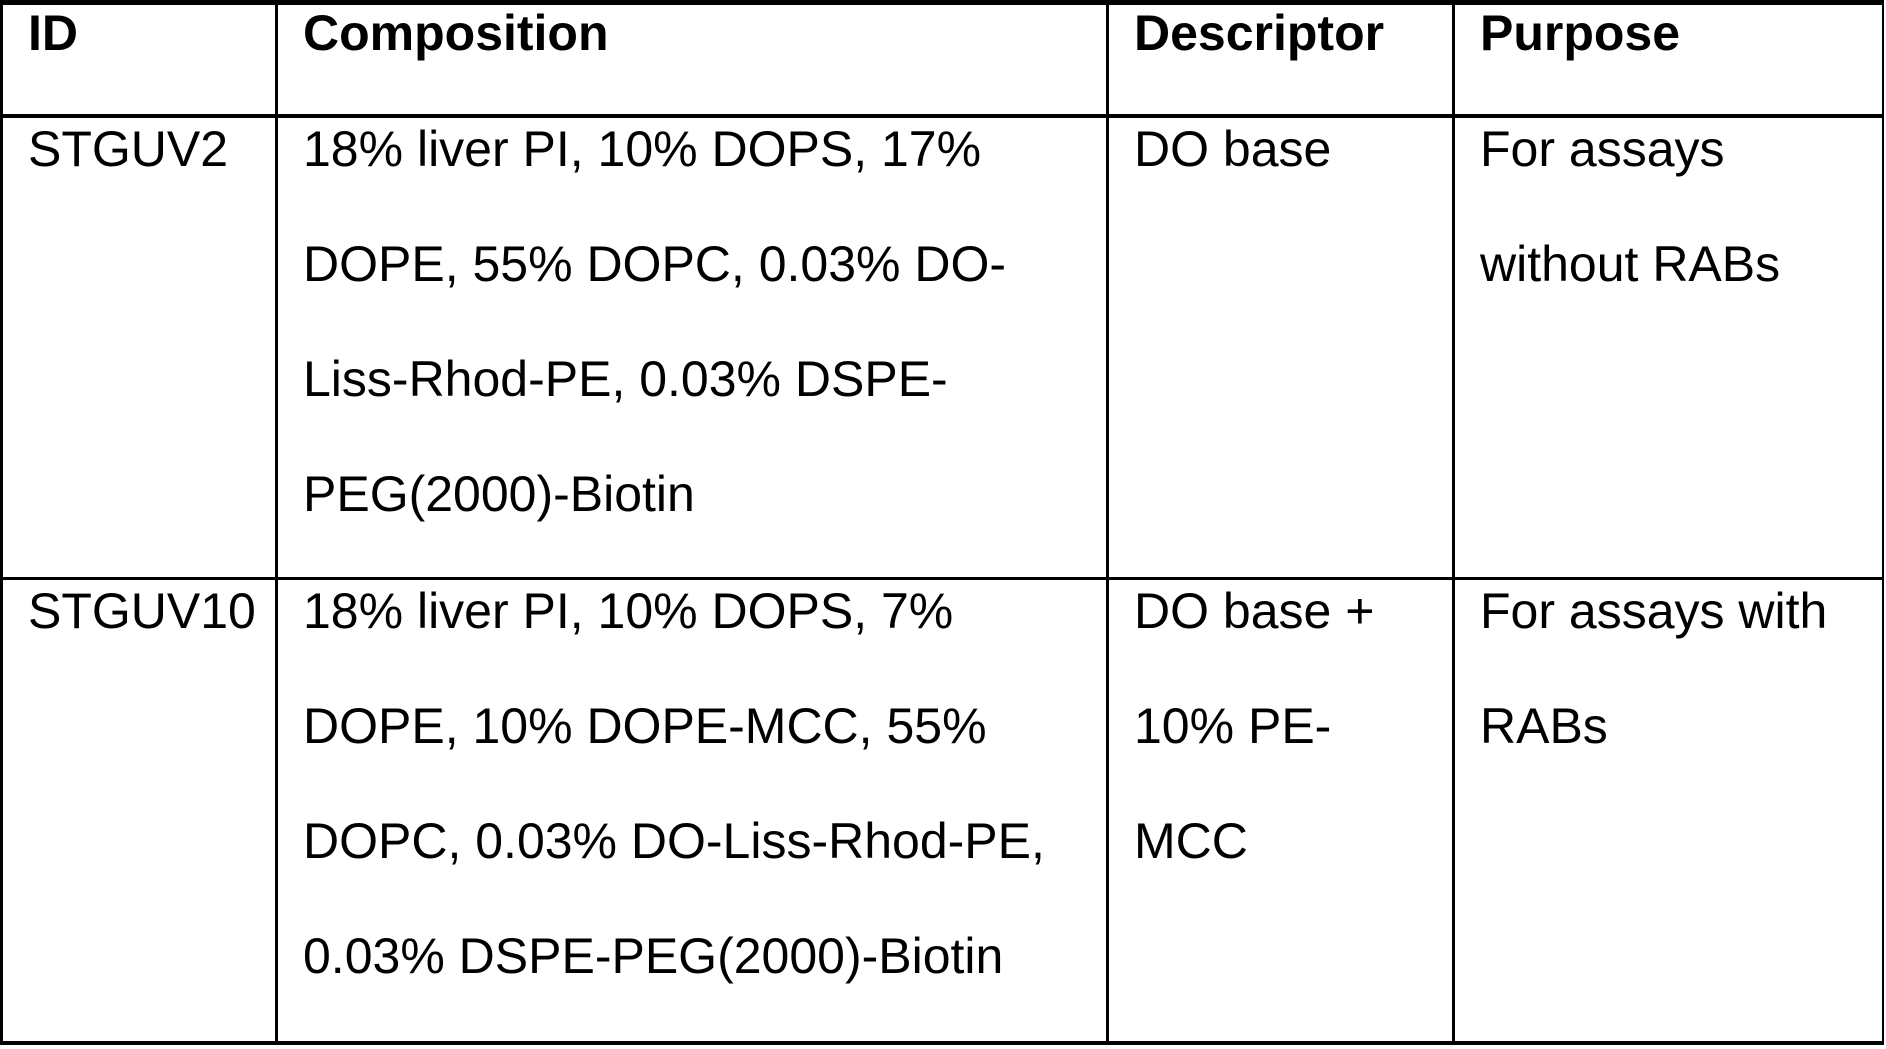  What do you see at coordinates (1654, 668) in the screenshot?
I see `row2-purpose-value: For assays with RABs` at bounding box center [1654, 668].